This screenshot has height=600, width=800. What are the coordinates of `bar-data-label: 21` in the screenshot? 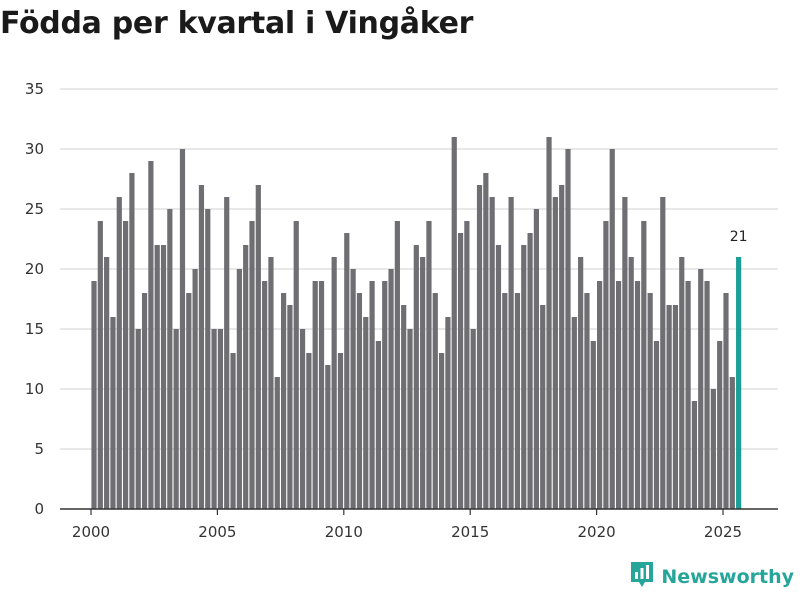 It's located at (739, 237).